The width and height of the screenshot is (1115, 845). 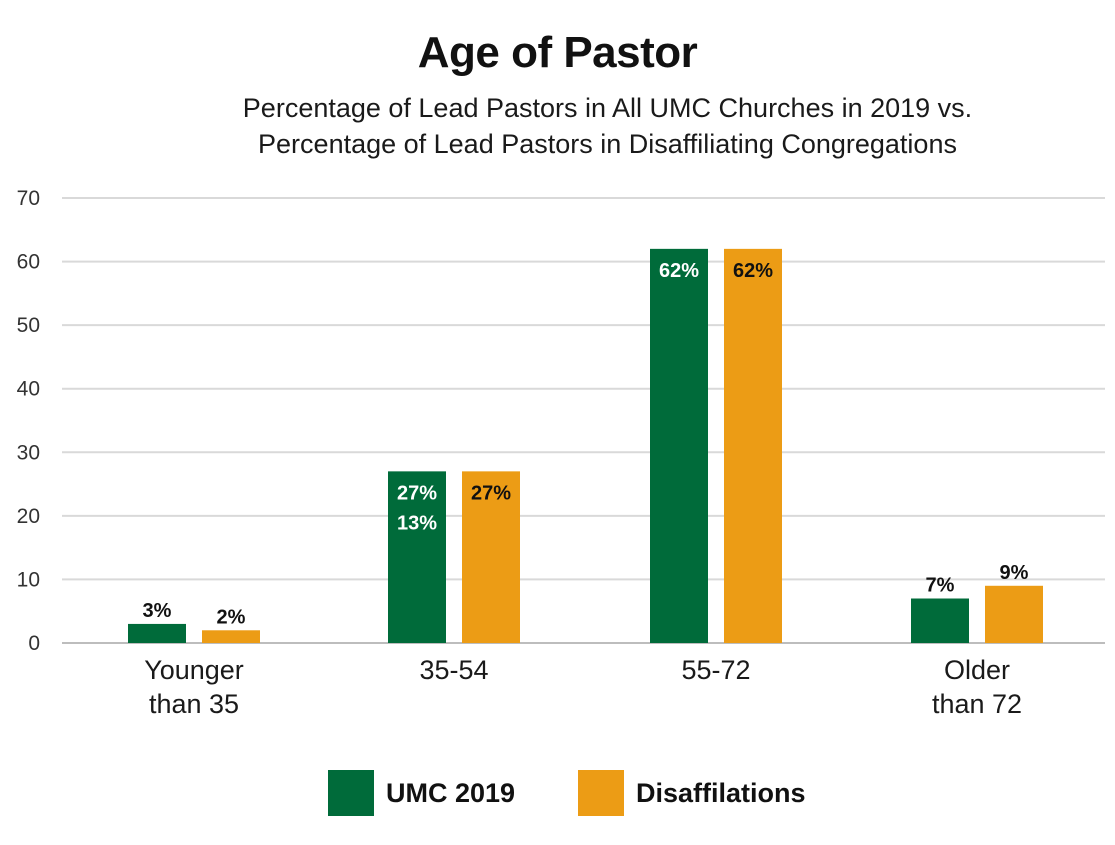 What do you see at coordinates (557, 52) in the screenshot?
I see `chart-title: Age of Pastor` at bounding box center [557, 52].